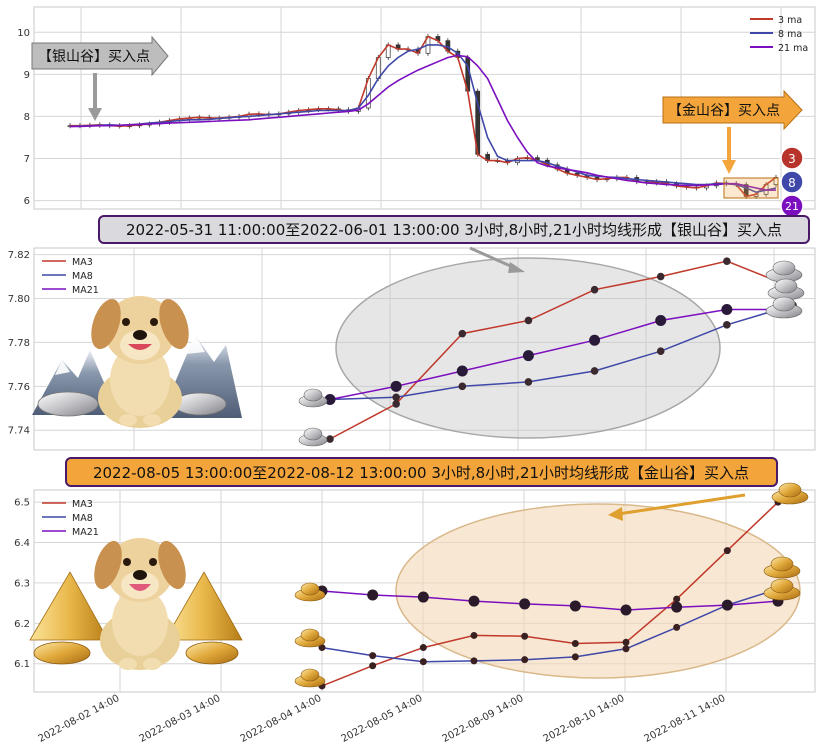 This screenshot has height=754, width=822. What do you see at coordinates (793, 48) in the screenshot?
I see `legend-label-21ma: 21 ma` at bounding box center [793, 48].